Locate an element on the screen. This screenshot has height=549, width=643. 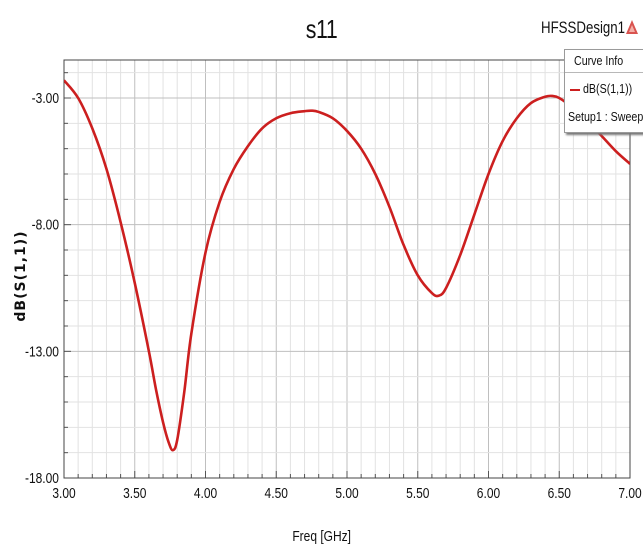
y-tick-label: -8.00 is located at coordinates (46, 224).